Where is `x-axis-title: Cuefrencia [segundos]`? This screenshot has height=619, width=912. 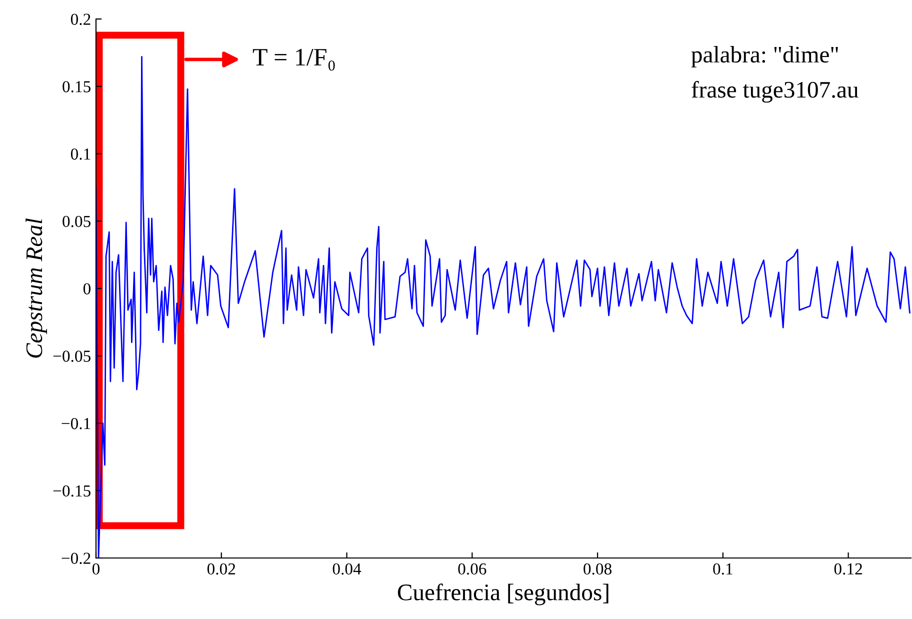
x-axis-title: Cuefrencia [segundos] is located at coordinates (503, 595).